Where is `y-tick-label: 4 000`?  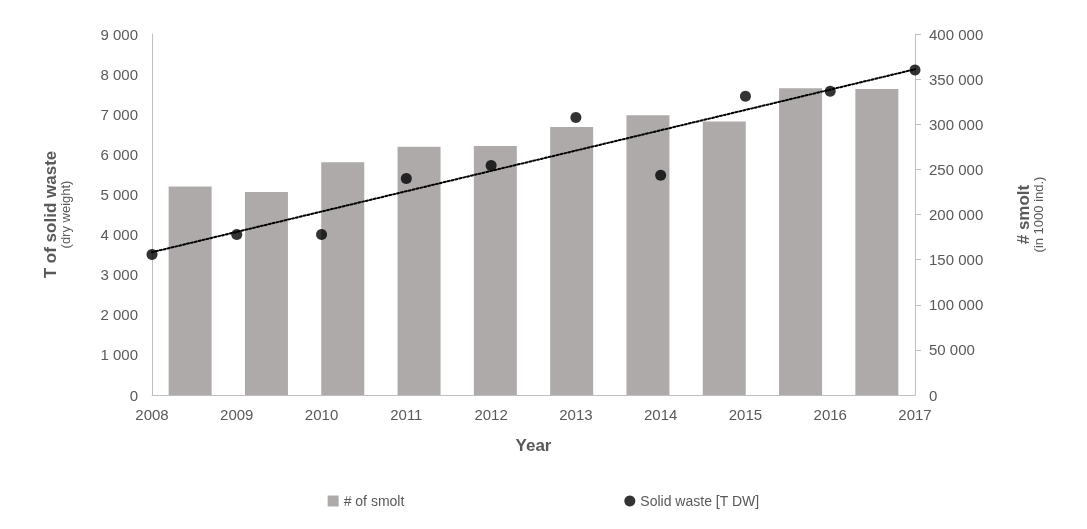
y-tick-label: 4 000 is located at coordinates (119, 235).